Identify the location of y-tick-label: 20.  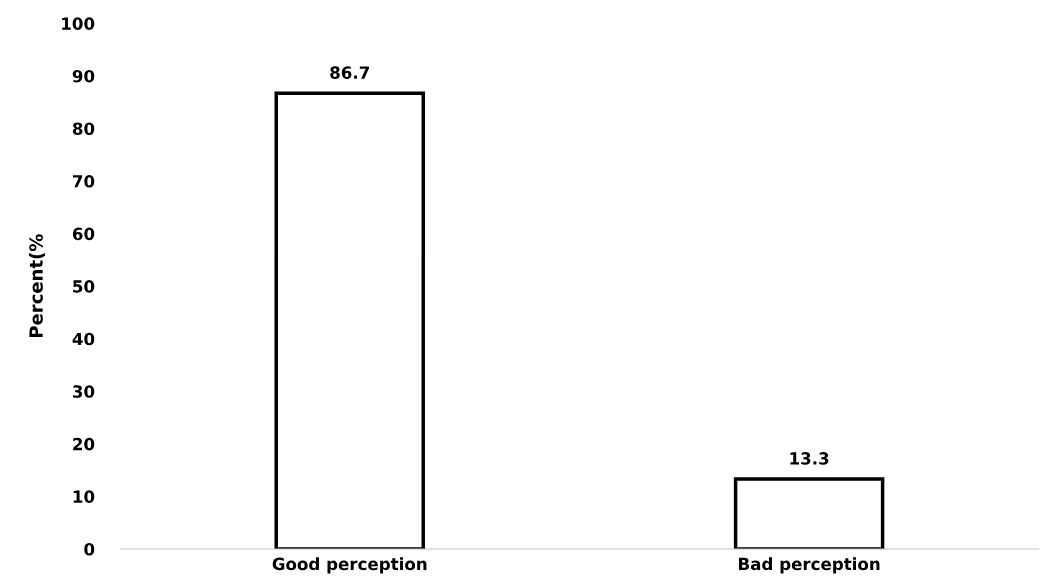
(84, 444).